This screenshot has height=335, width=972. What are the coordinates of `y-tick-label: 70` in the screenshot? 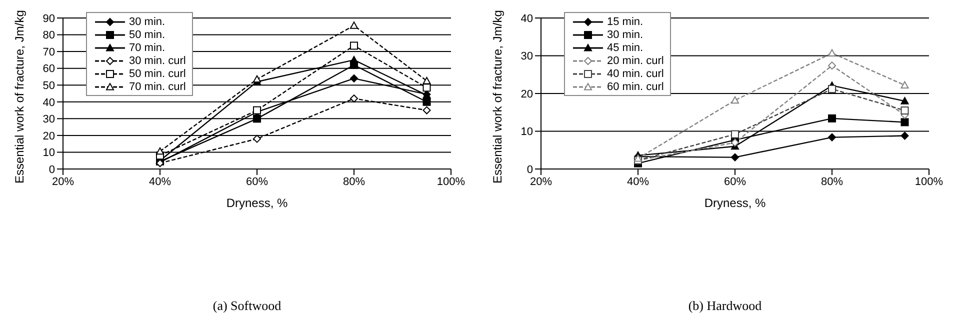 It's located at (48, 52).